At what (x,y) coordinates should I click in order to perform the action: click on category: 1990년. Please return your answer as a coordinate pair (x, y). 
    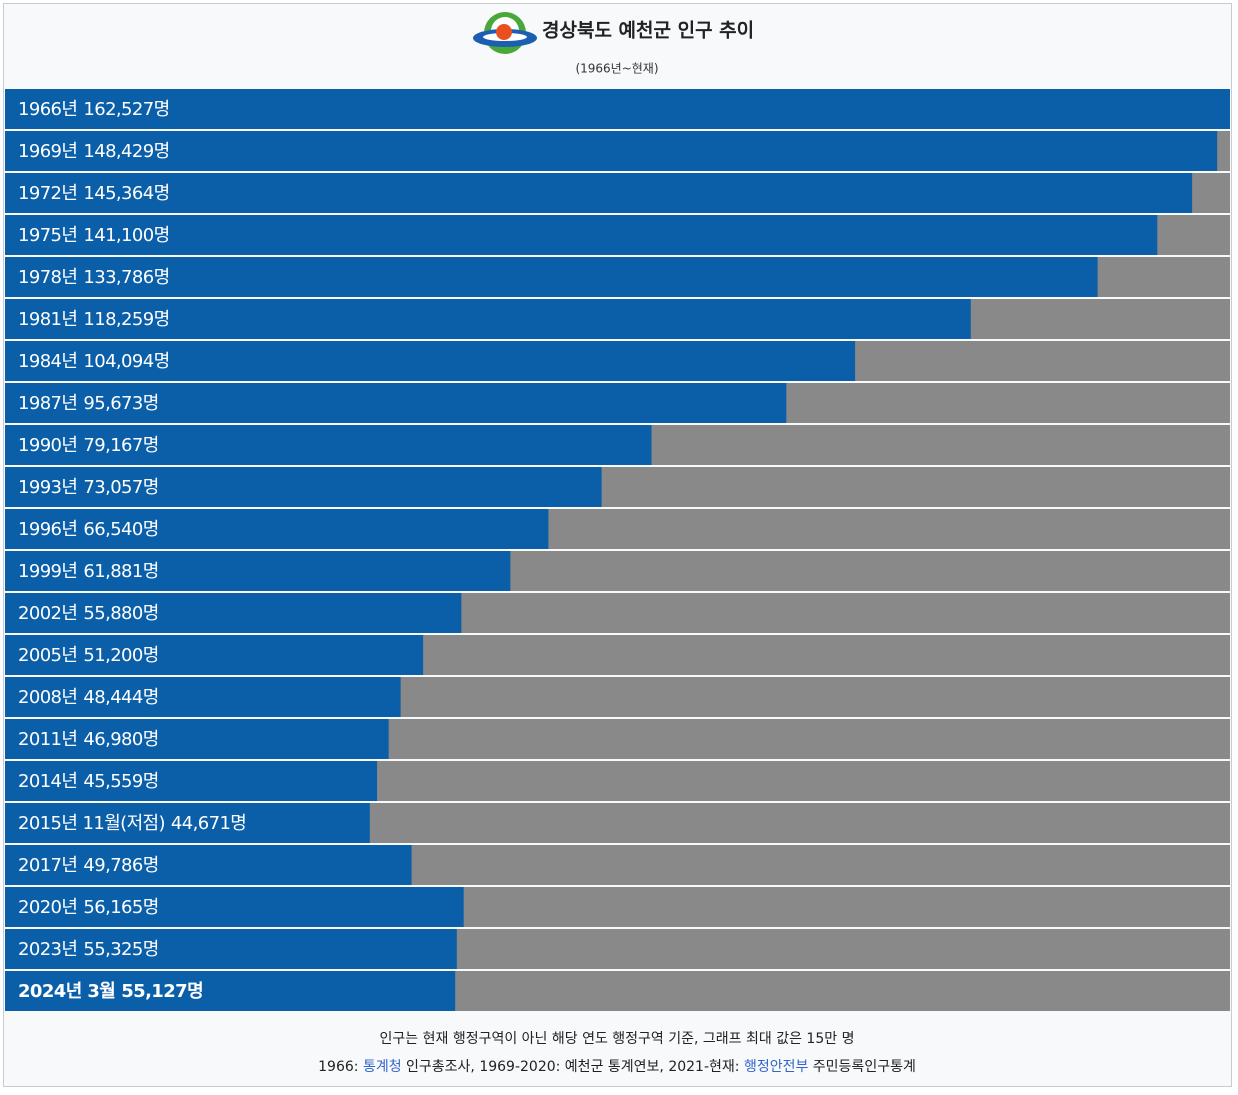
    Looking at the image, I should click on (47, 445).